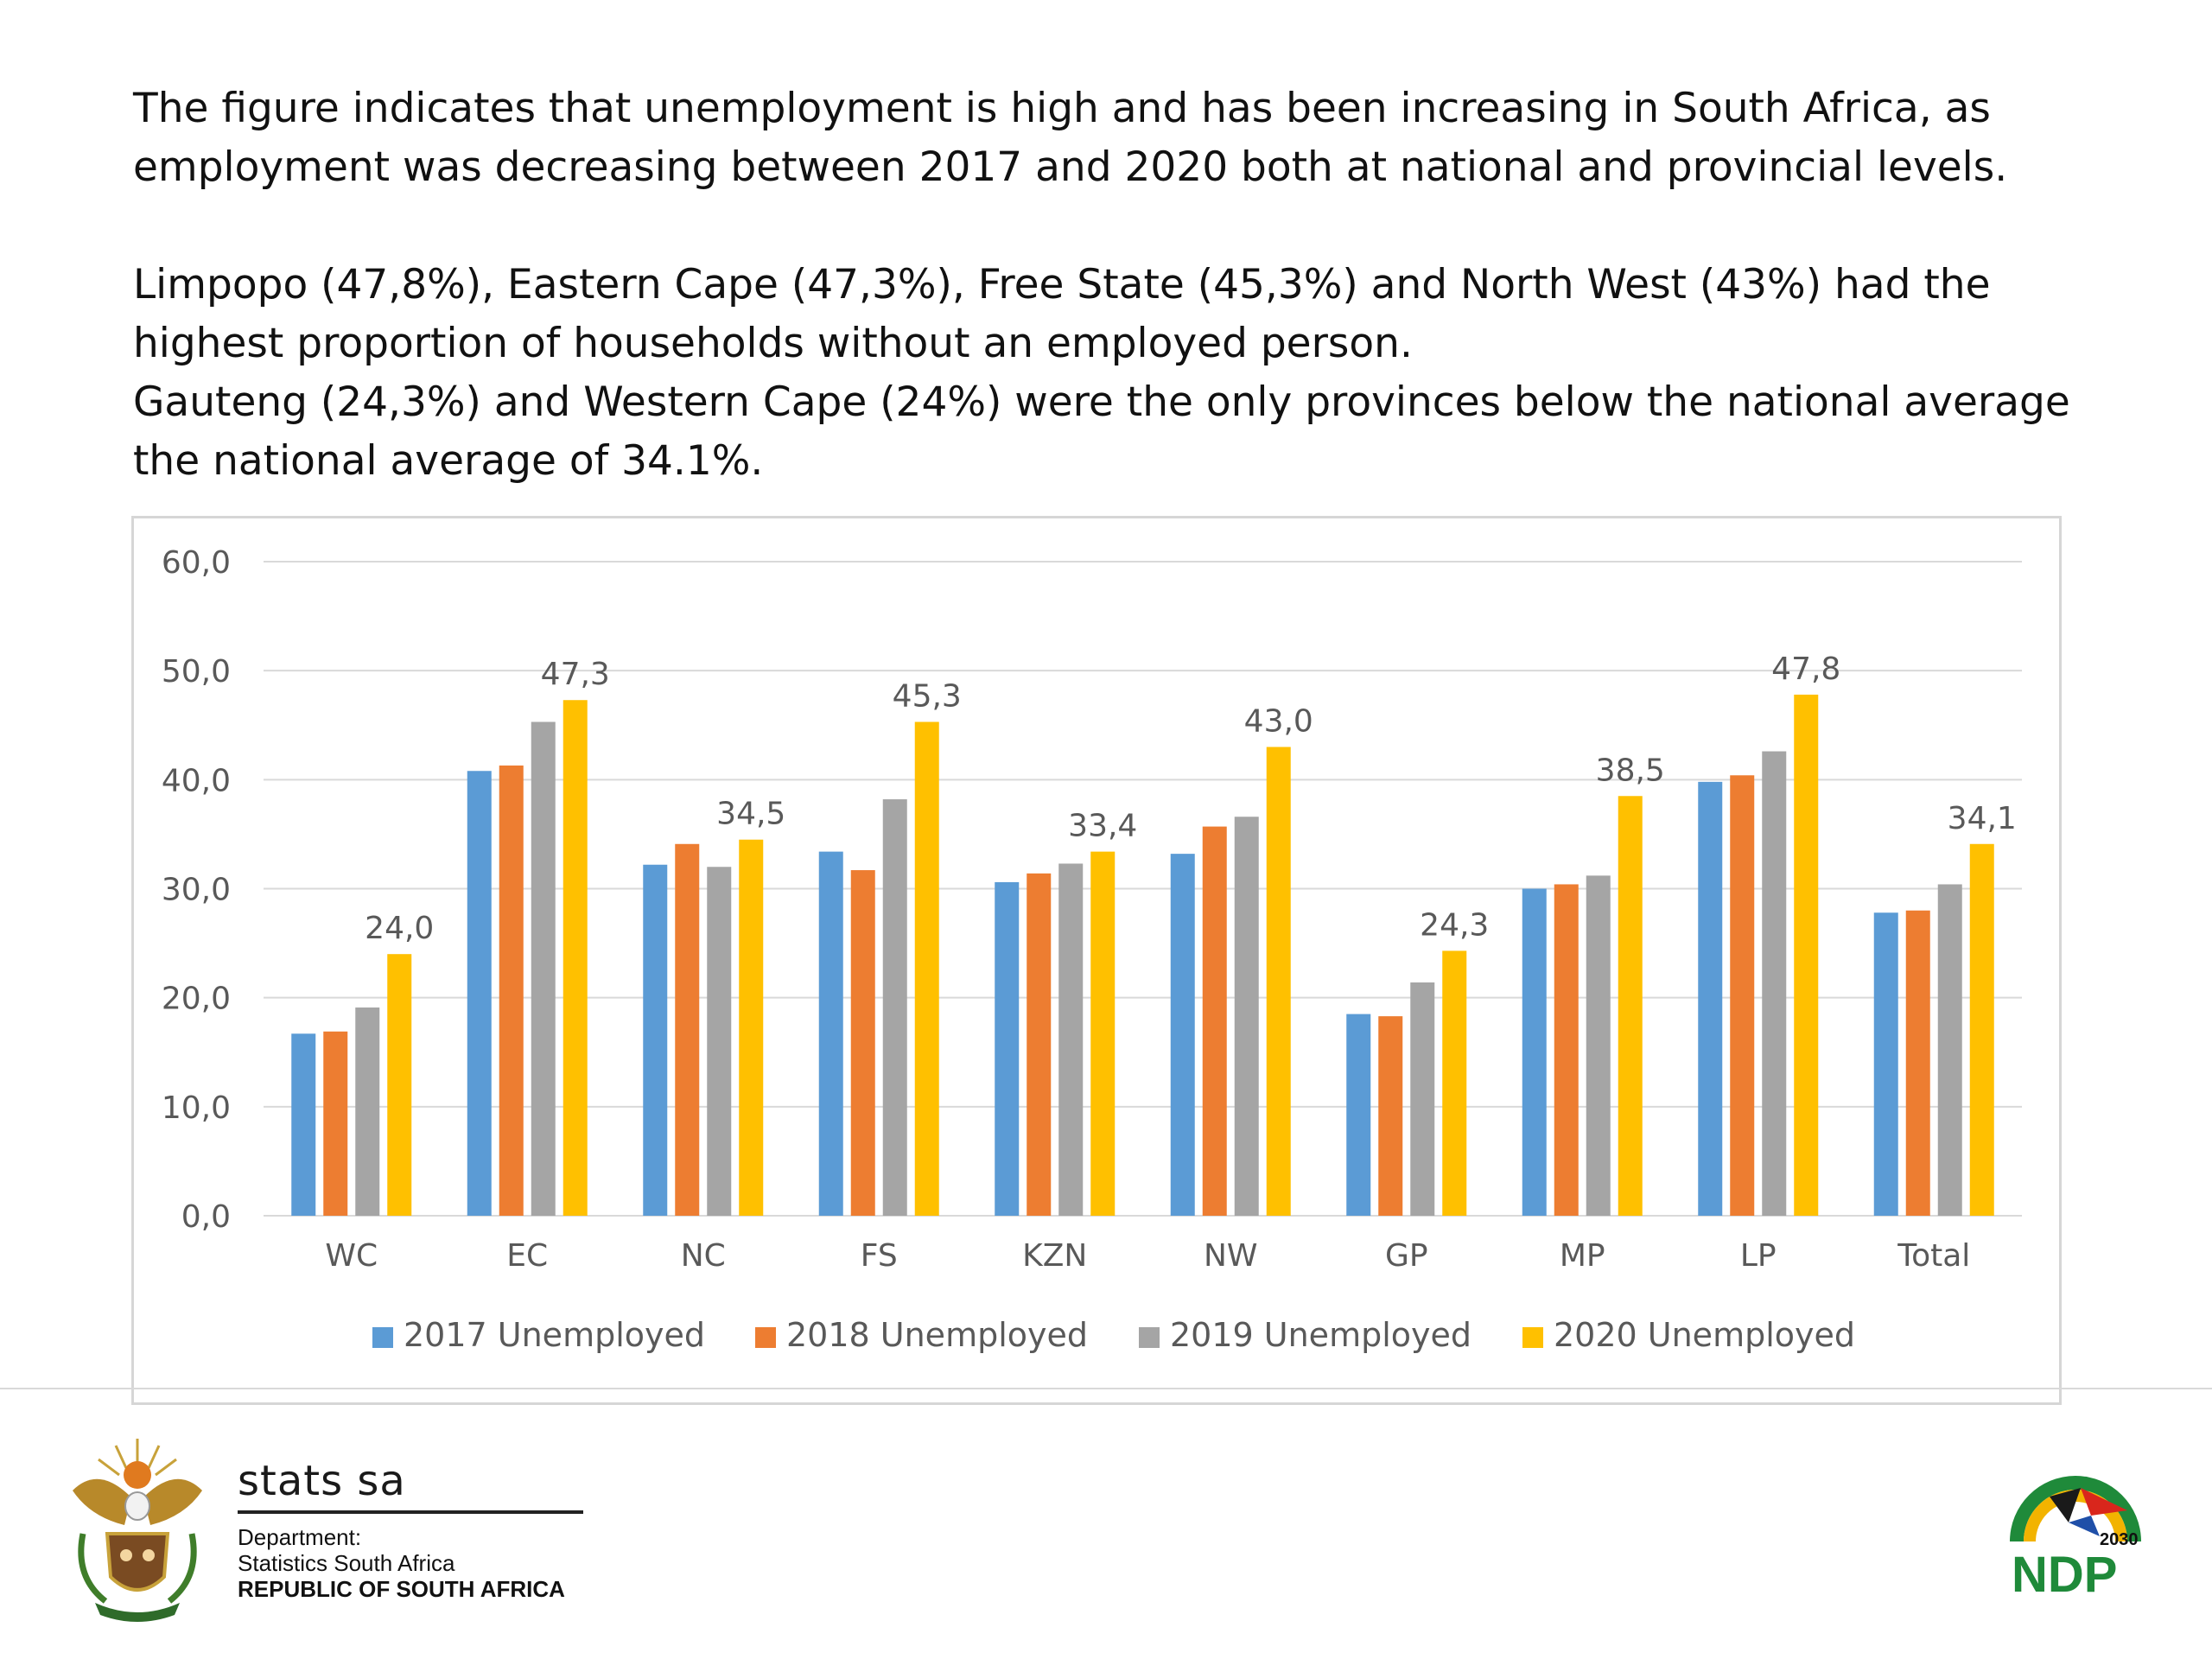 The width and height of the screenshot is (2212, 1659). Describe the element at coordinates (1102, 826) in the screenshot. I see `data-label: 33,4` at that location.